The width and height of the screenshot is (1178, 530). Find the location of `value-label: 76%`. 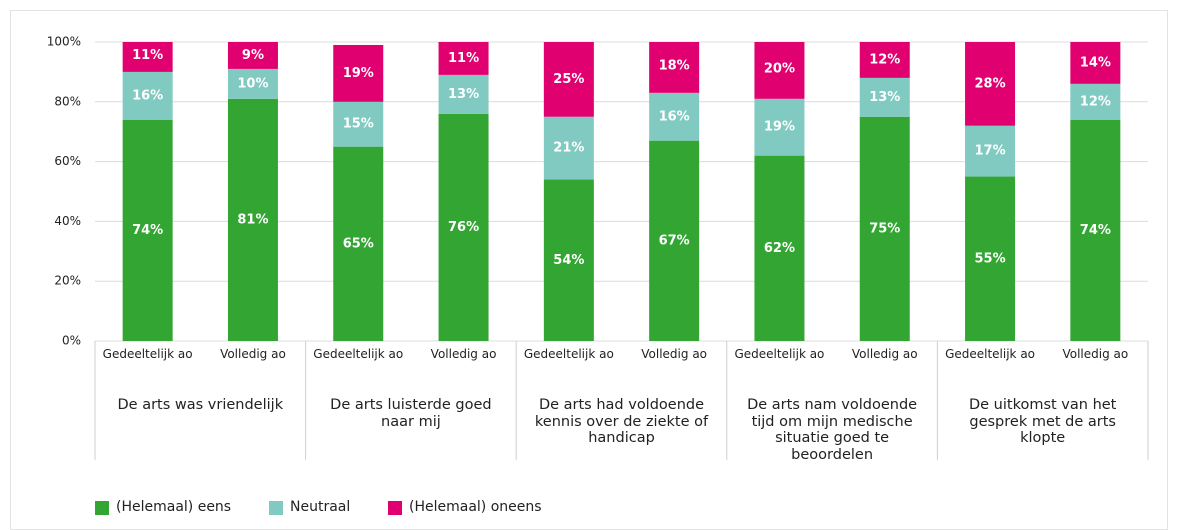

value-label: 76% is located at coordinates (463, 227).